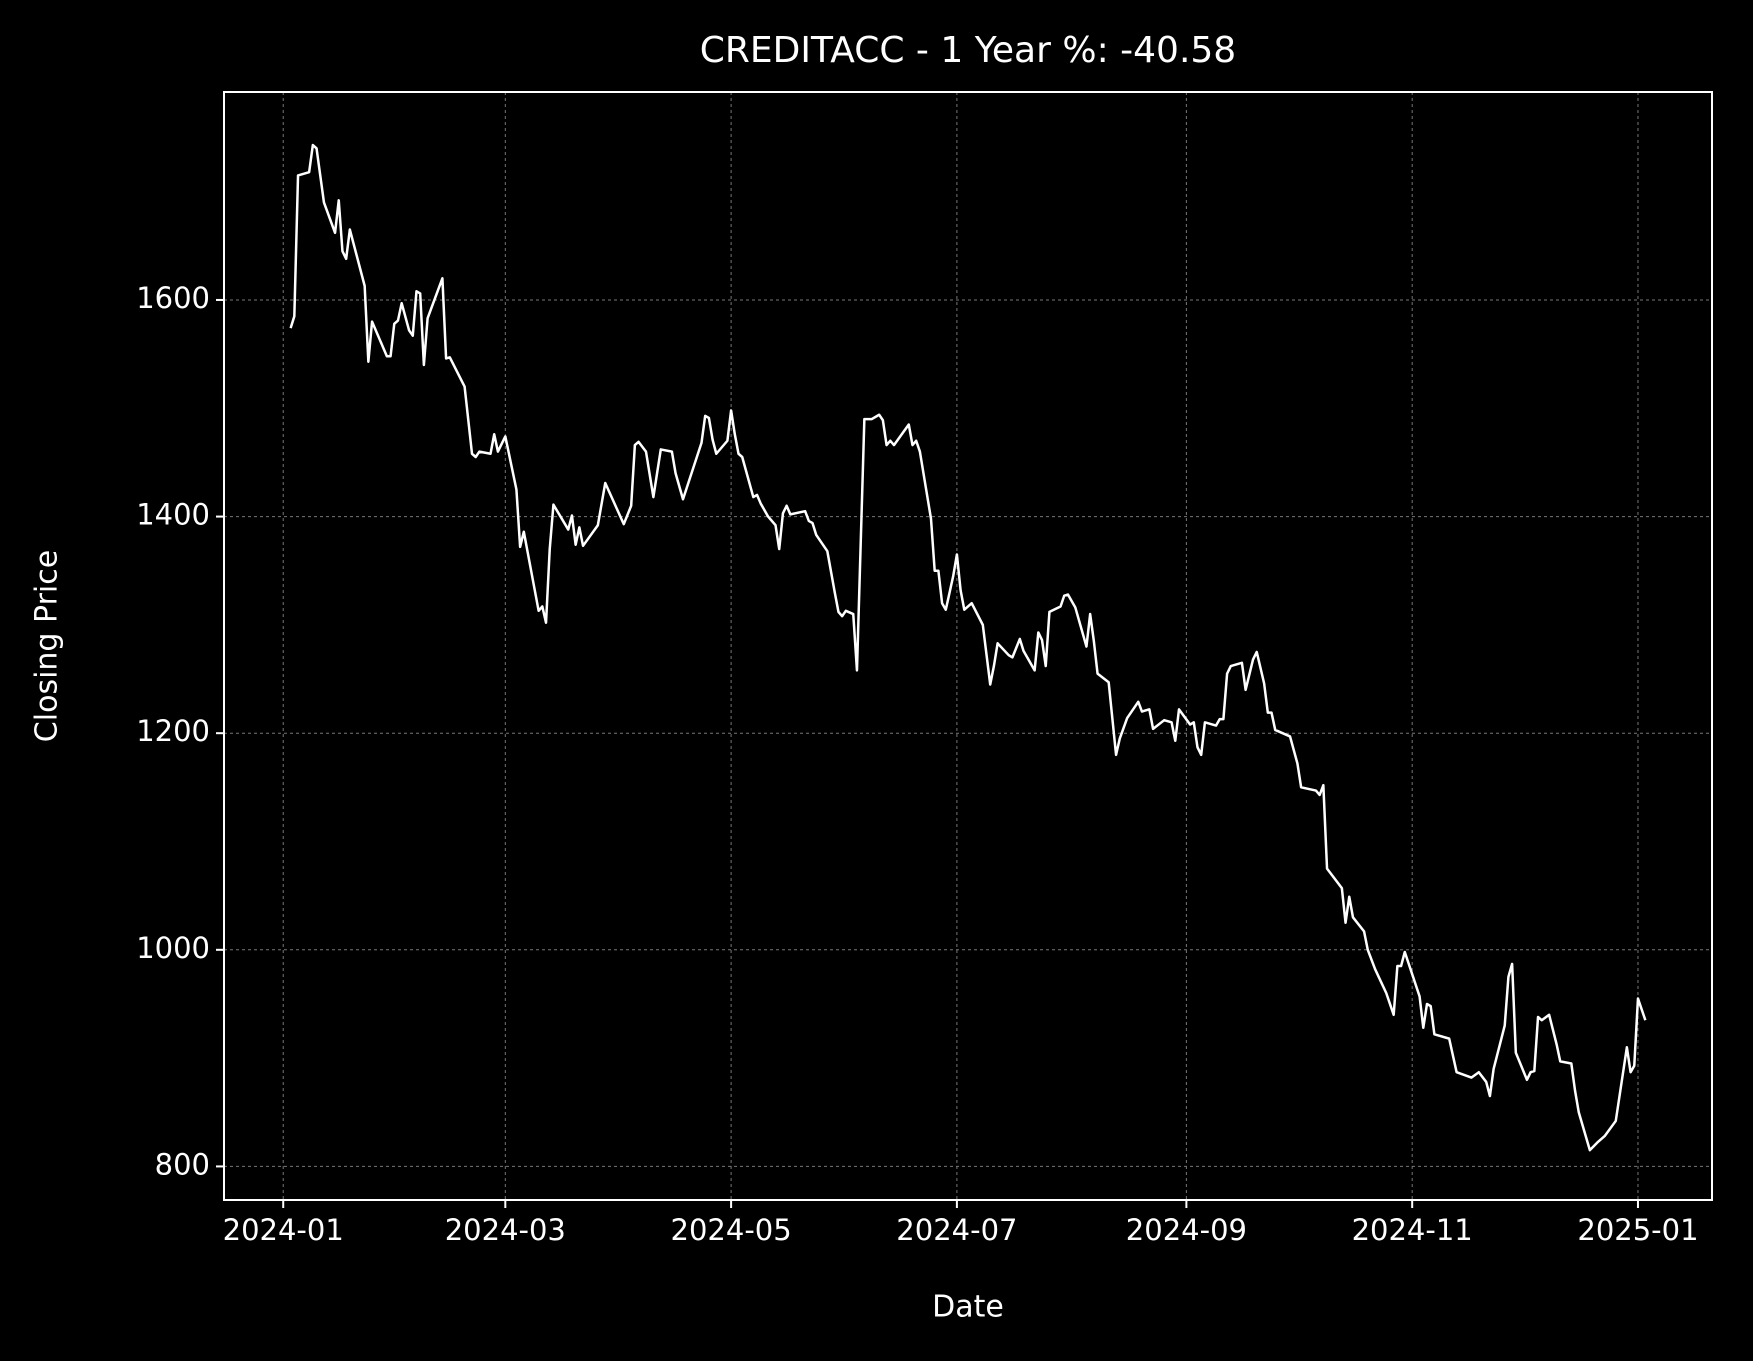 Image resolution: width=1753 pixels, height=1361 pixels. Describe the element at coordinates (1412, 1230) in the screenshot. I see `x-tick-label: 2024-11` at that location.